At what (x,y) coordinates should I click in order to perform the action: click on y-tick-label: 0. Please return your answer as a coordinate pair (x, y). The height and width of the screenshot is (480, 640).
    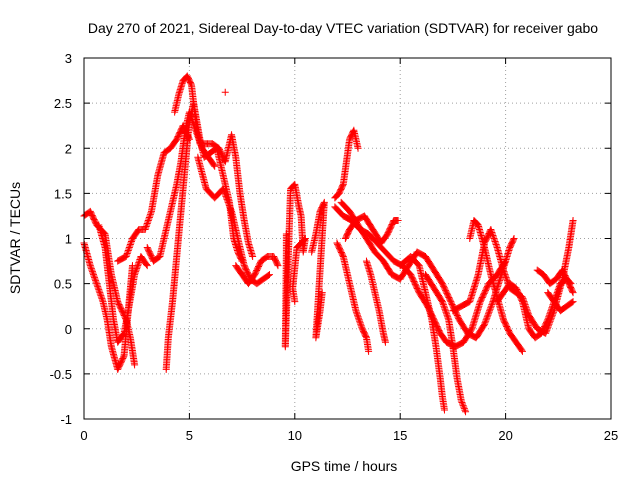
    Looking at the image, I should click on (68, 329).